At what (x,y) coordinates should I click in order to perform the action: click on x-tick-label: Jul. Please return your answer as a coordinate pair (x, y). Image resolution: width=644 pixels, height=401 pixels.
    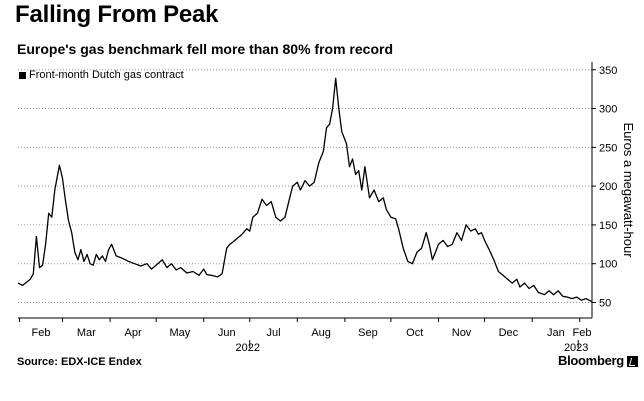
    Looking at the image, I should click on (274, 333).